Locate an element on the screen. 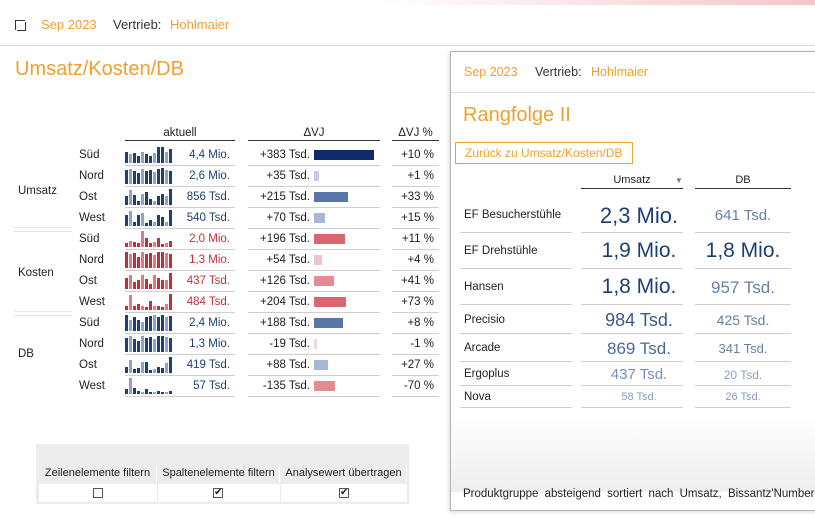 The height and width of the screenshot is (525, 815). actual-value: 540 Tsd. is located at coordinates (208, 218).